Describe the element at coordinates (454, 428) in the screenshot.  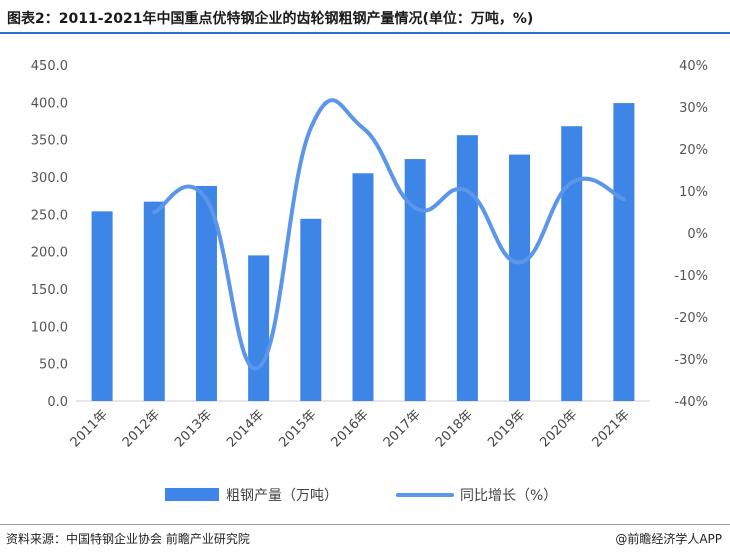
I see `x-tick-label: 2018年` at that location.